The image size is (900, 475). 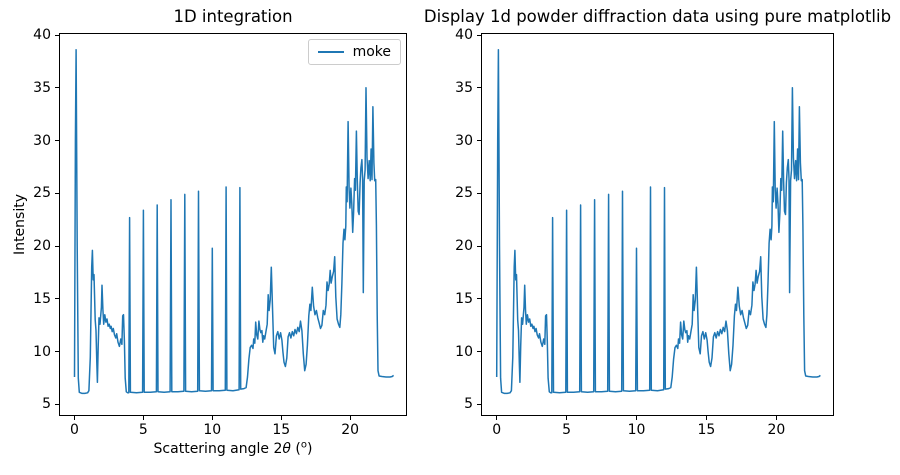 What do you see at coordinates (286, 449) in the screenshot?
I see `x-label-theta: θ` at bounding box center [286, 449].